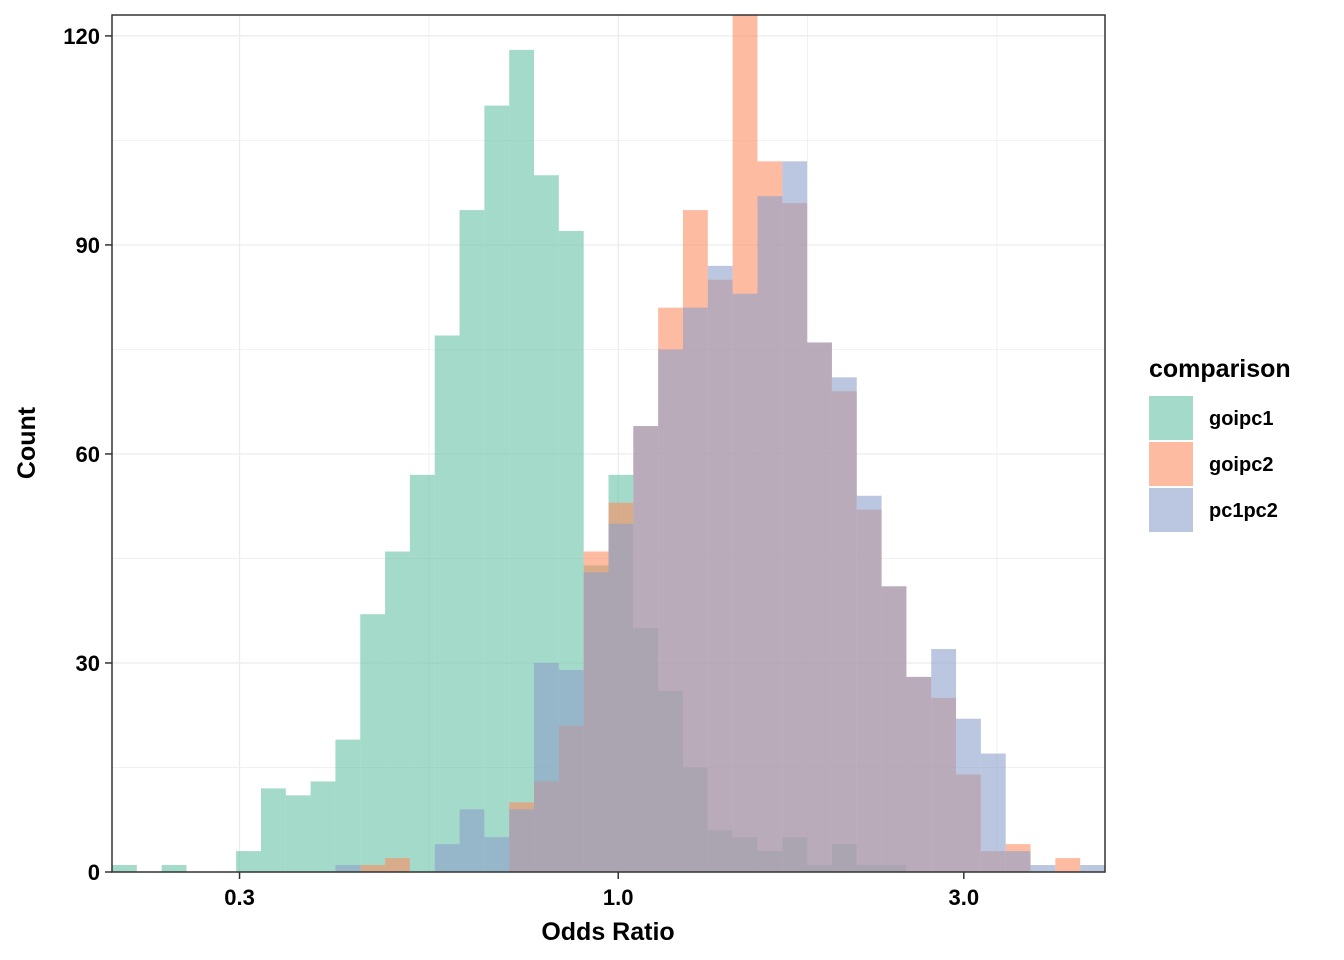 The image size is (1344, 960). Describe the element at coordinates (607, 932) in the screenshot. I see `x-axis-title: Odds Ratio` at that location.